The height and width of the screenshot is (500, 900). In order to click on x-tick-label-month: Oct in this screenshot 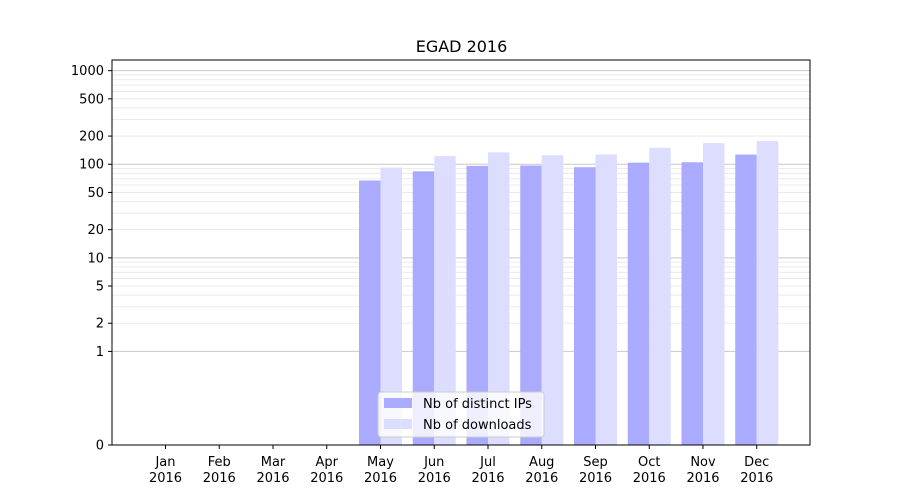, I will do `click(649, 462)`.